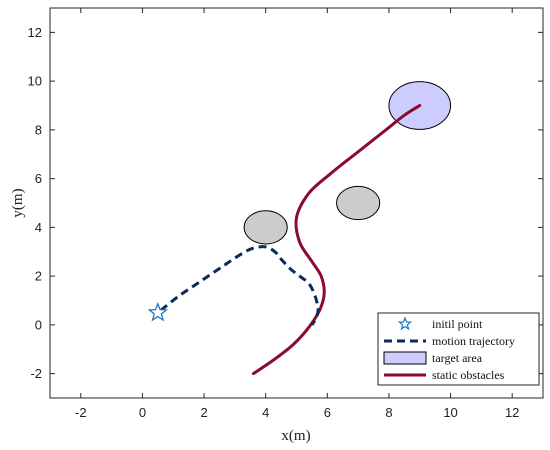 The height and width of the screenshot is (450, 550). I want to click on x-tick-label: 8, so click(388, 412).